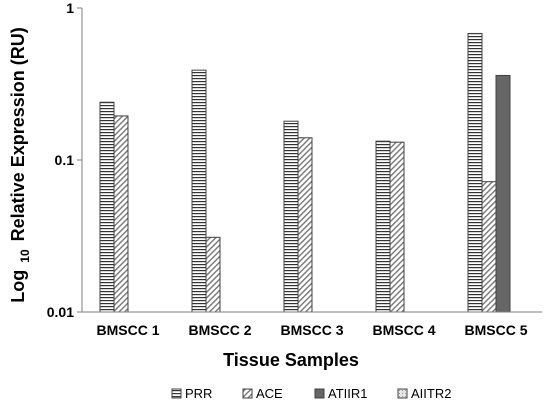 This screenshot has height=408, width=557. I want to click on legend-label-aiitr2: AIITR2, so click(431, 393).